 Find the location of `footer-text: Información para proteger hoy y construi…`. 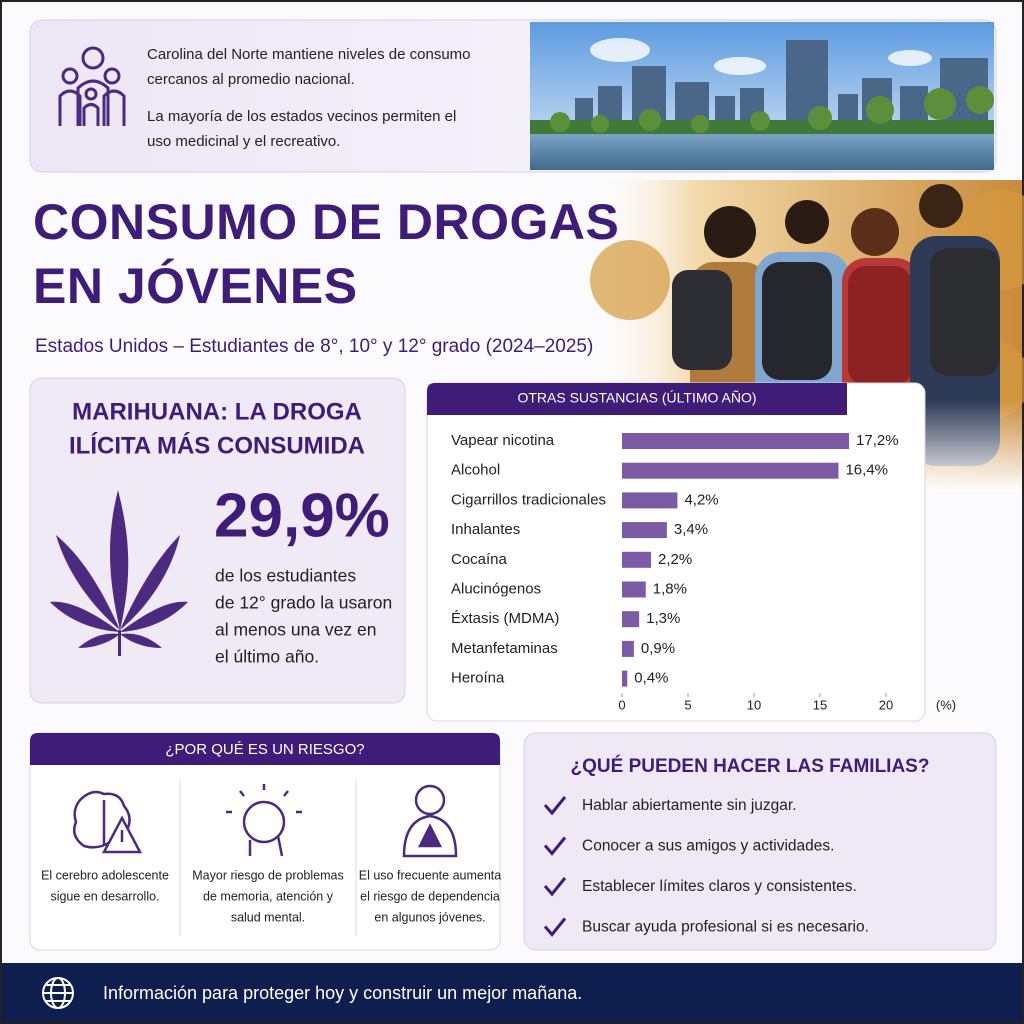

footer-text: Información para proteger hoy y construi… is located at coordinates (342, 993).